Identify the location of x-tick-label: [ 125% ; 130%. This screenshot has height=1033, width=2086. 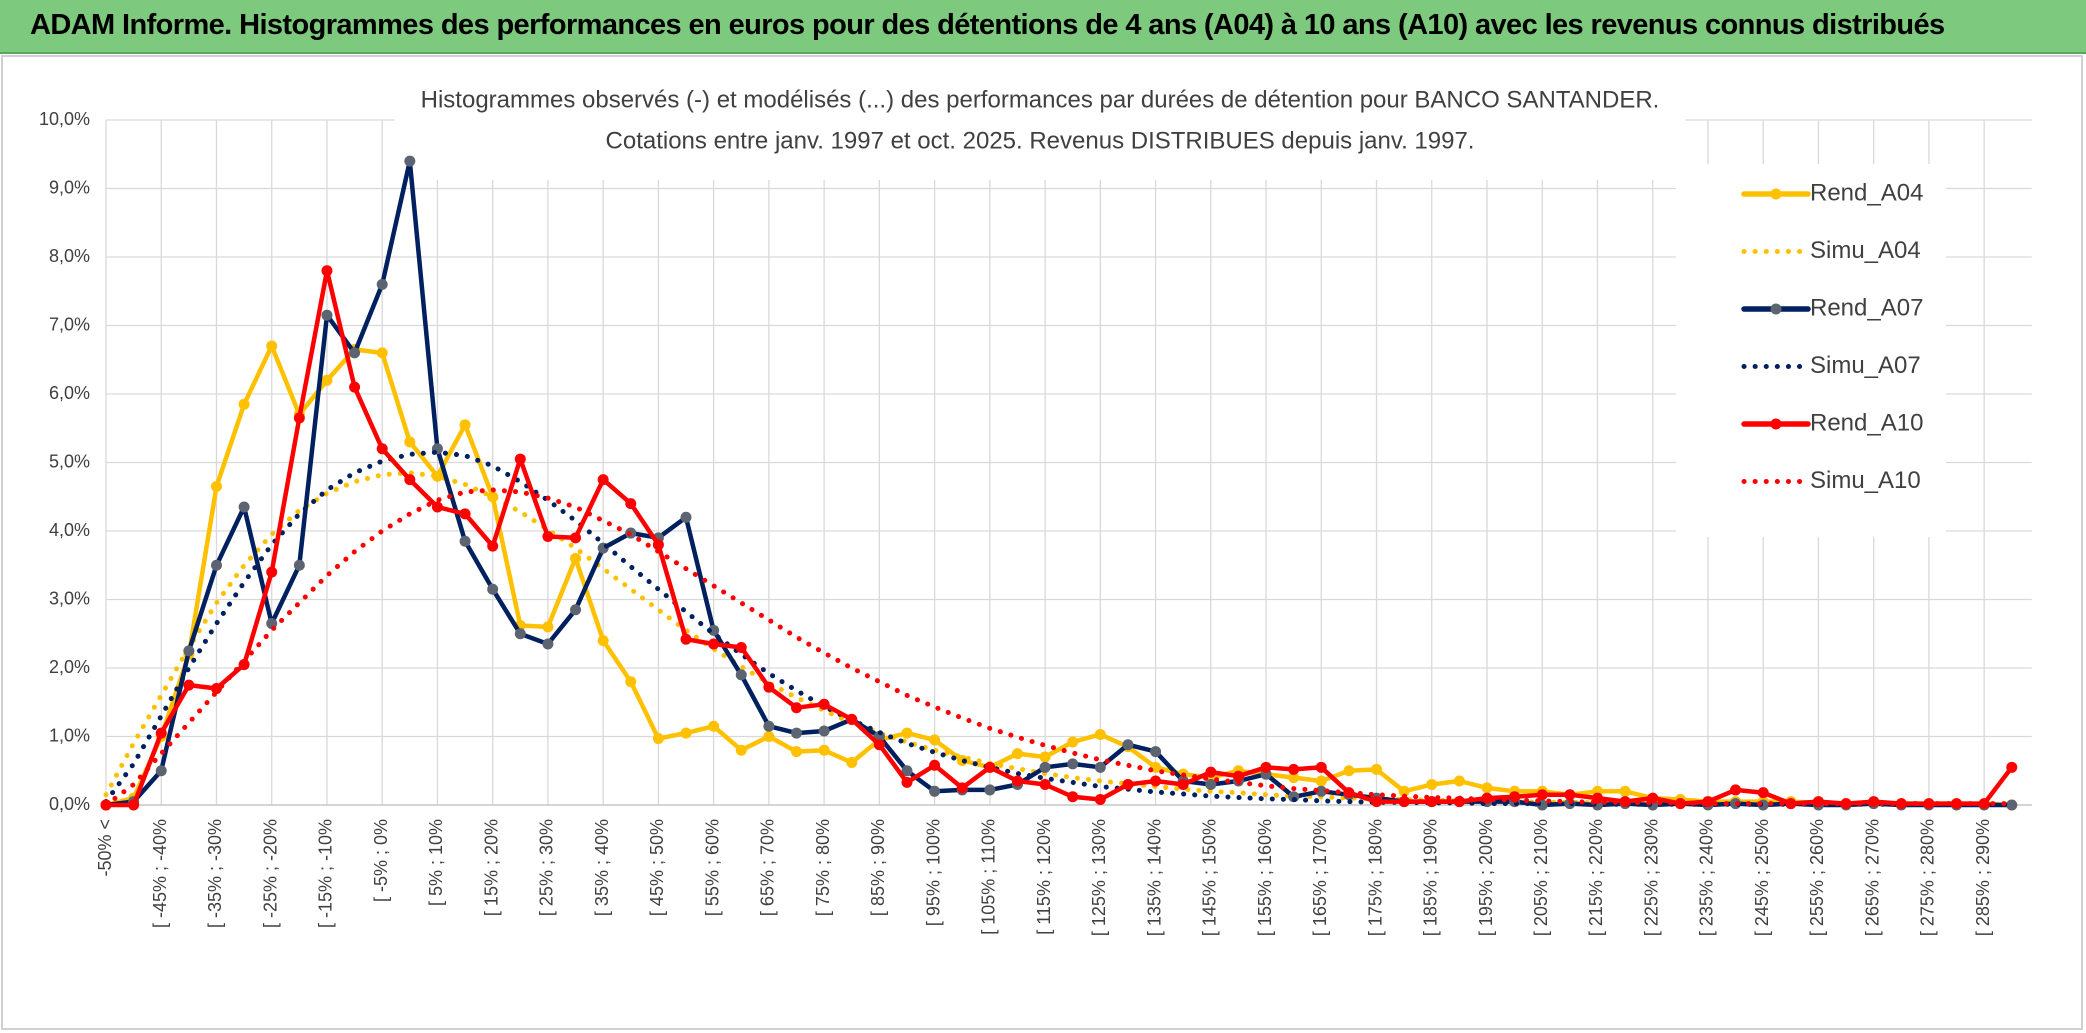
(1099, 877).